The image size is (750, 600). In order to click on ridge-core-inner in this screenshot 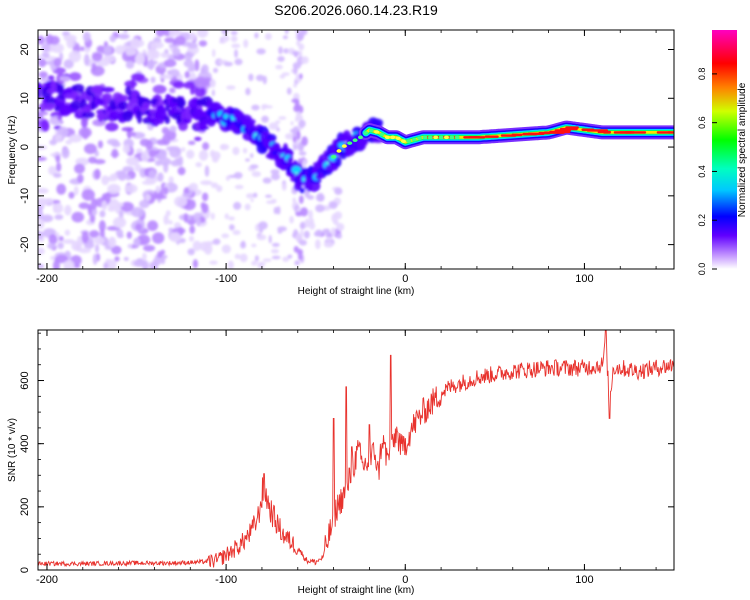, I will do `click(296, 173)`.